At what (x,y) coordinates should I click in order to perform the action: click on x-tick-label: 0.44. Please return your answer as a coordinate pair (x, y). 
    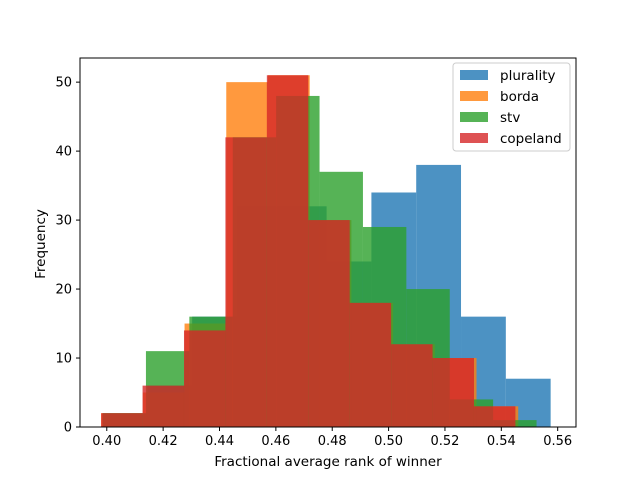
    Looking at the image, I should click on (219, 441).